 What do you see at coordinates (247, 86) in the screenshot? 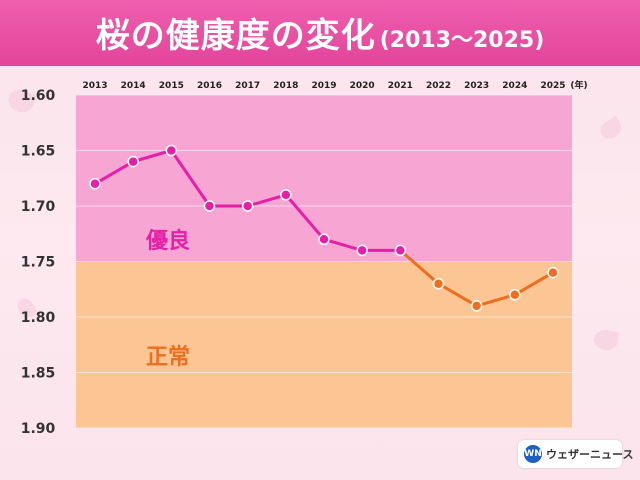
I see `x-tick-label: 2017` at bounding box center [247, 86].